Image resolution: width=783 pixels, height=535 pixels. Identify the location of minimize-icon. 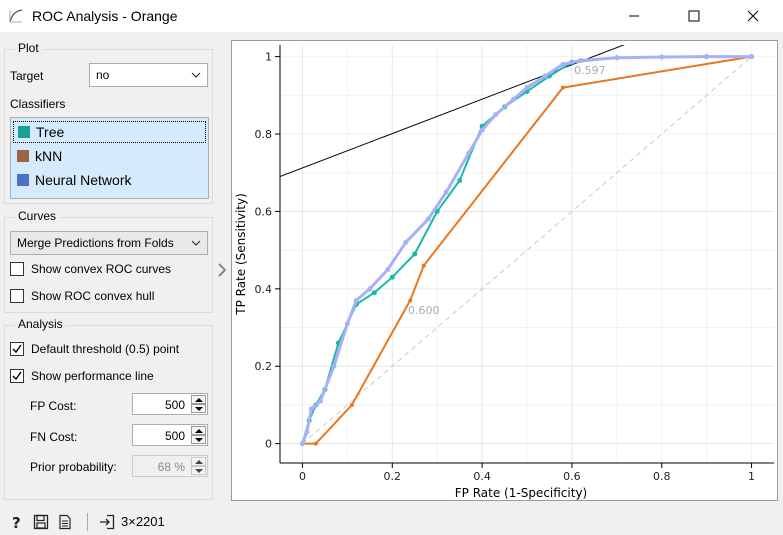
(634, 16).